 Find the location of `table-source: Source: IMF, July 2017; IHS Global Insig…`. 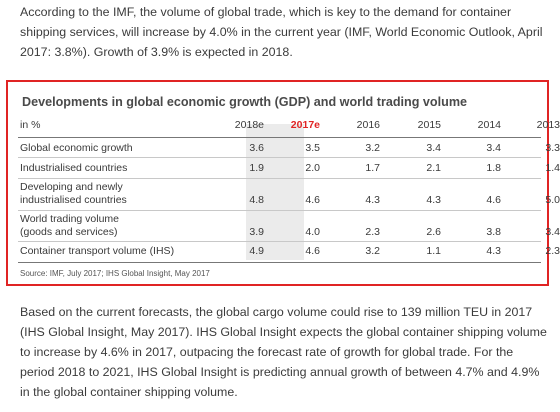

table-source: Source: IMF, July 2017; IHS Global Insig… is located at coordinates (115, 273).